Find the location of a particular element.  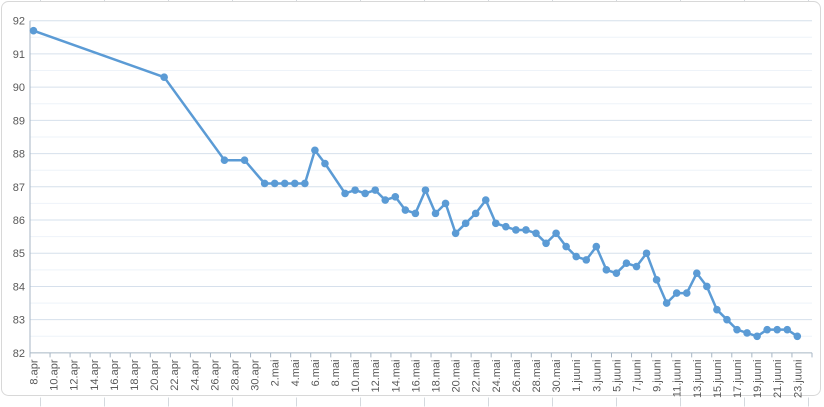

x-axis-label: 9.juuni is located at coordinates (658, 376).